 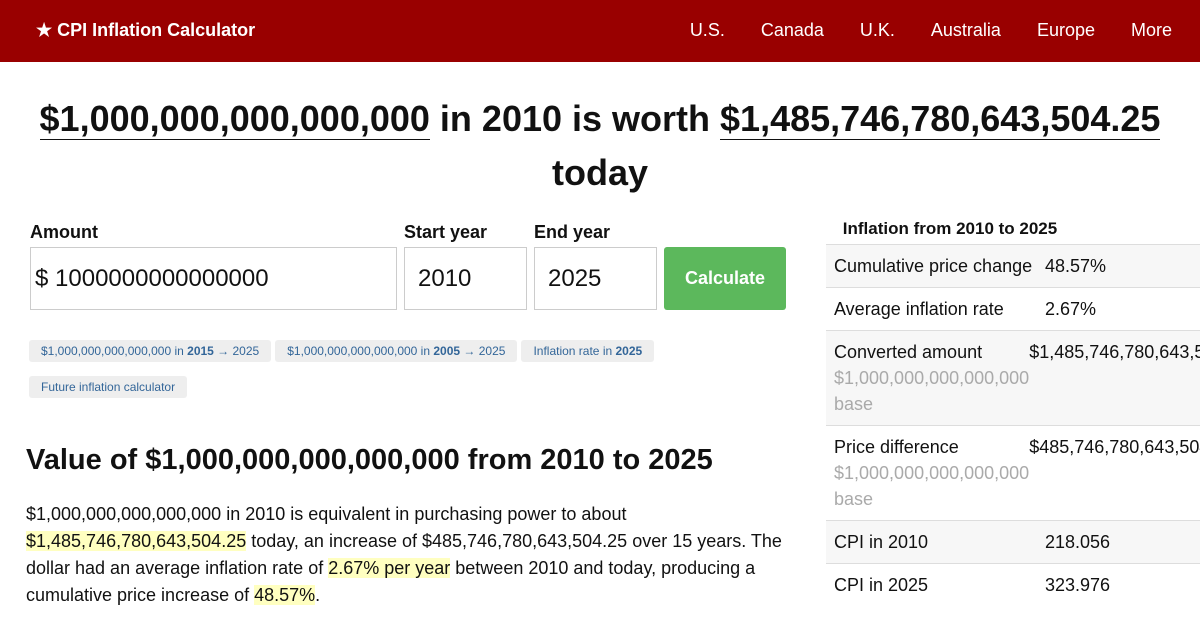 I want to click on chip-text: 2015, so click(x=200, y=351).